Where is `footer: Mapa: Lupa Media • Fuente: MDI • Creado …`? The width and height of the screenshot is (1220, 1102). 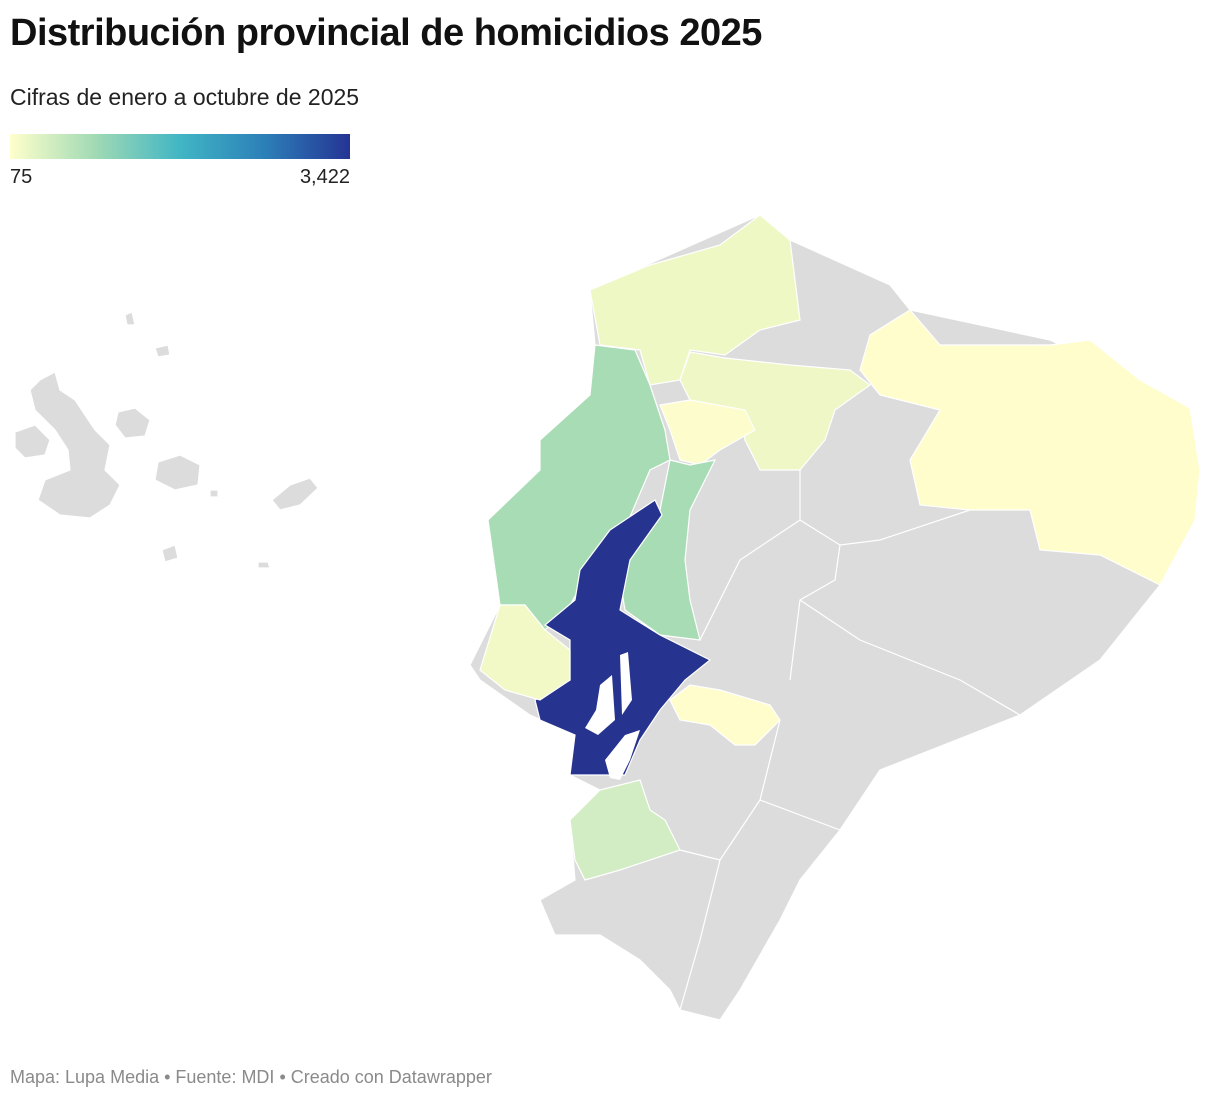 footer: Mapa: Lupa Media • Fuente: MDI • Creado … is located at coordinates (251, 1077).